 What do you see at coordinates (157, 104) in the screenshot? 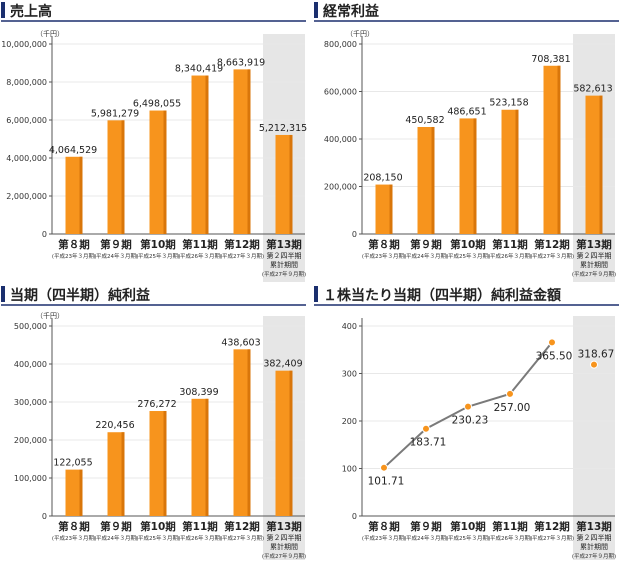
I see `bar-value-label: 6,498,055` at bounding box center [157, 104].